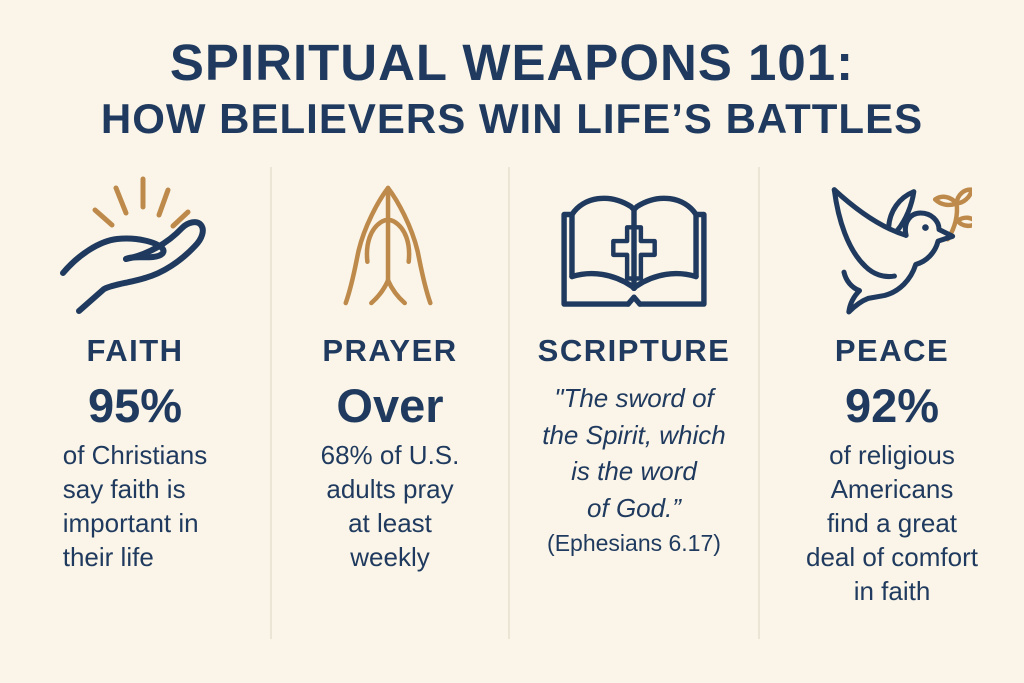 The image size is (1024, 683). What do you see at coordinates (390, 506) in the screenshot?
I see `prayer-body: 68% of U.S. adults pray at least weekly` at bounding box center [390, 506].